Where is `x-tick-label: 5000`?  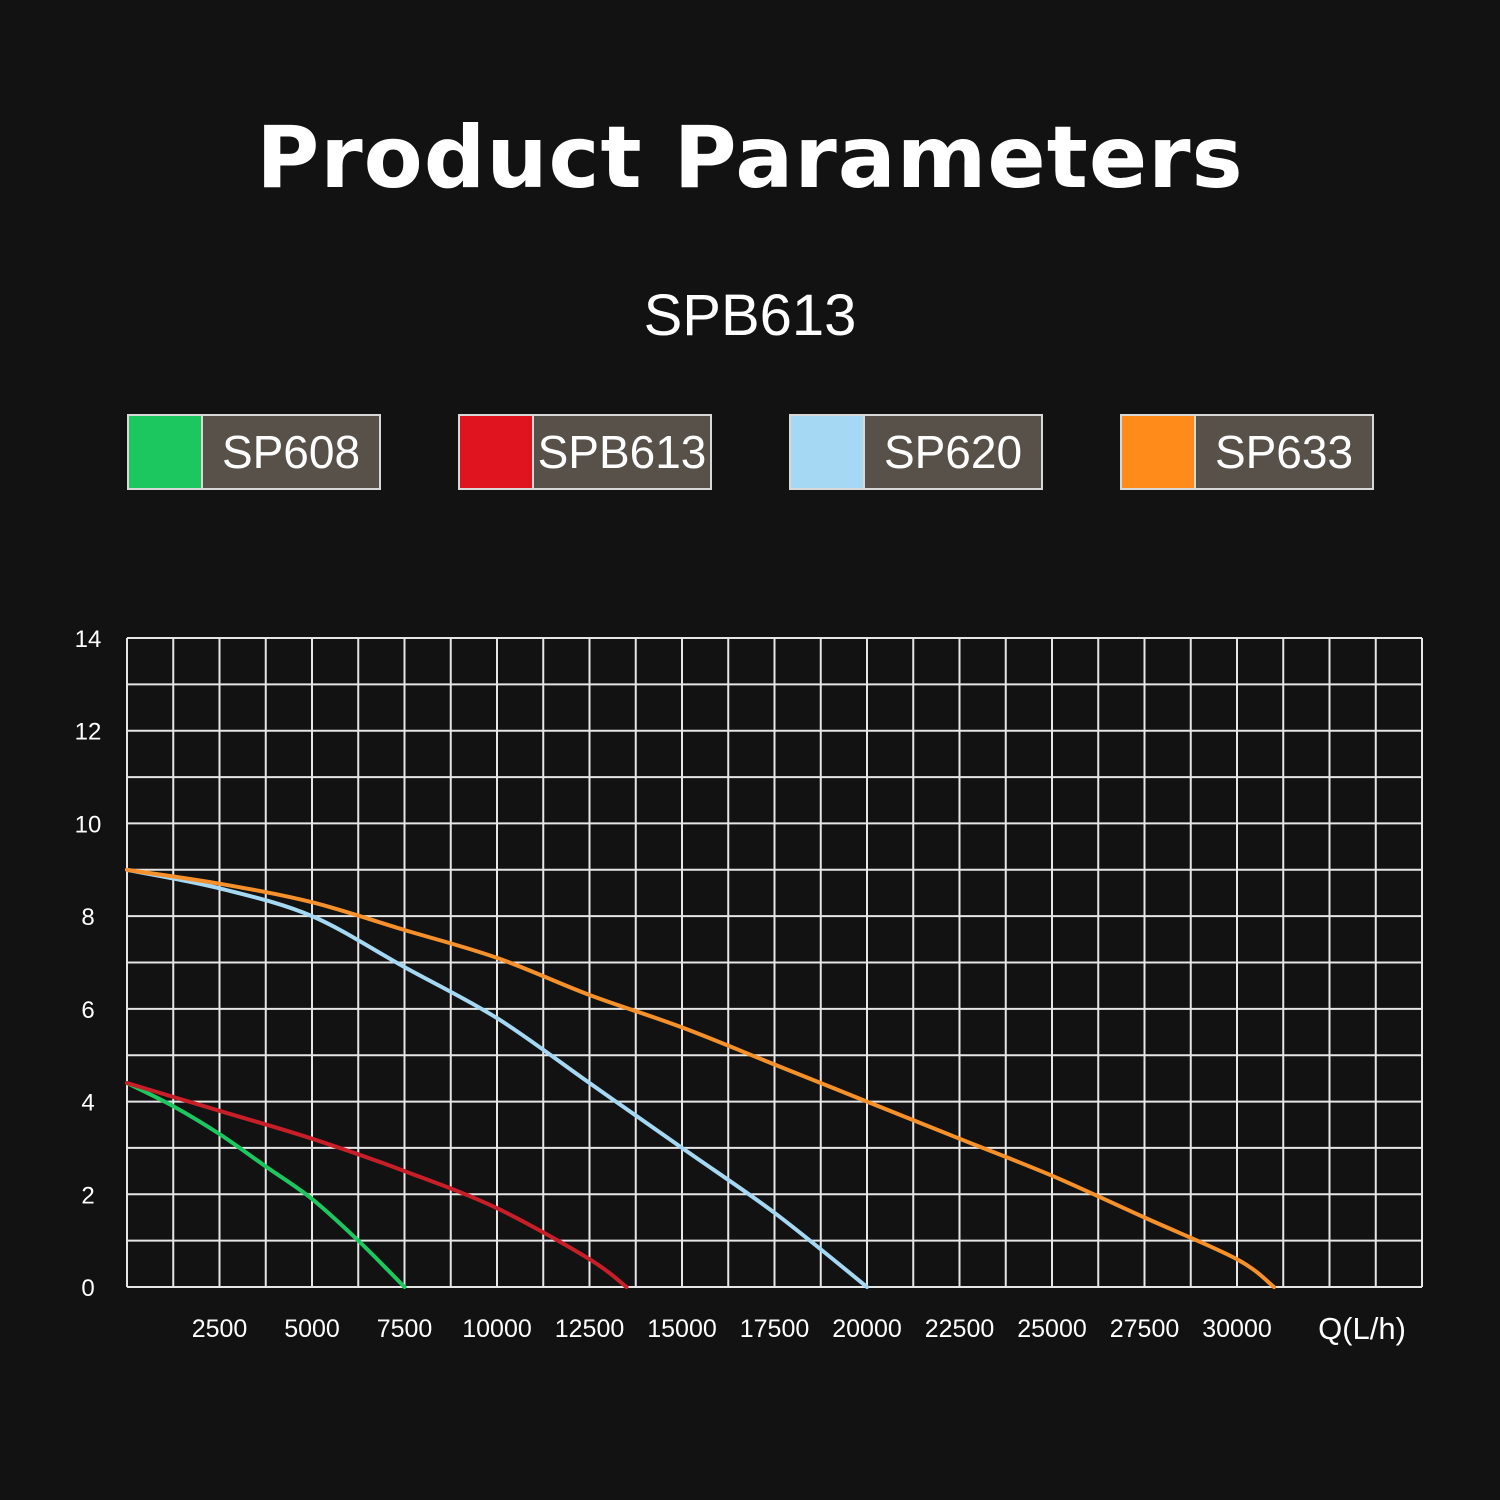
x-tick-label: 5000 is located at coordinates (312, 1329).